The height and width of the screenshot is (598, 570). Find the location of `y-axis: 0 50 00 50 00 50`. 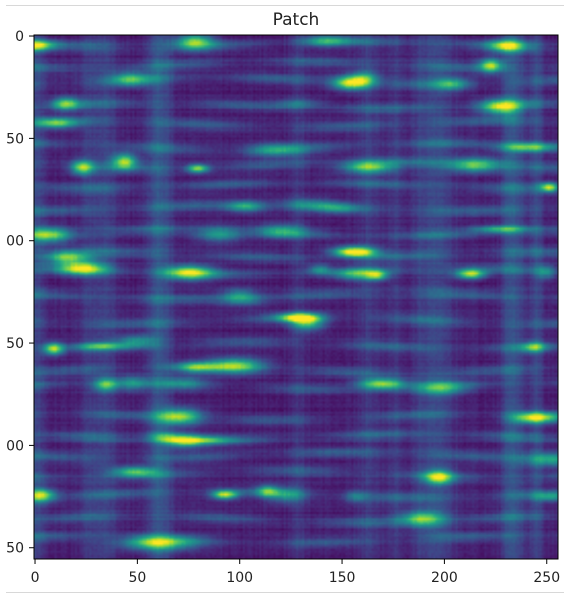

y-axis: 0 50 00 50 00 50 is located at coordinates (20, 293).